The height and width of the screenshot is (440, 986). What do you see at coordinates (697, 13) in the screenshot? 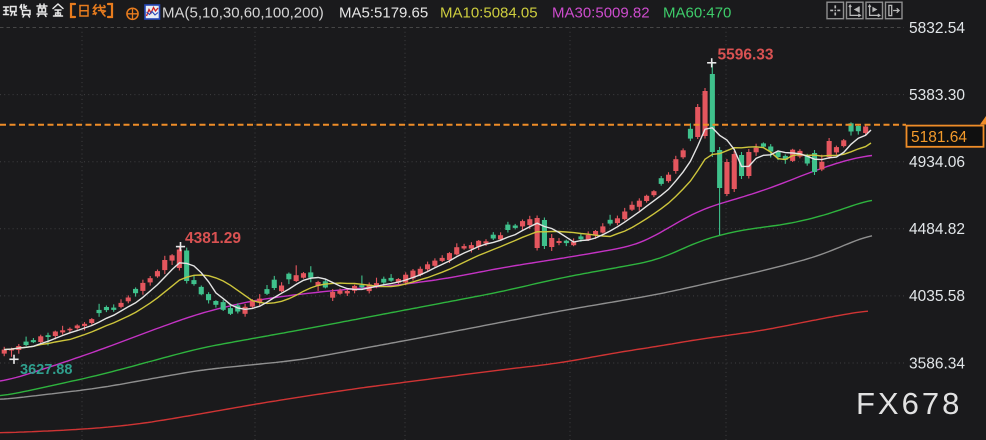
I see `svg-text: MA60:470` at bounding box center [697, 13].